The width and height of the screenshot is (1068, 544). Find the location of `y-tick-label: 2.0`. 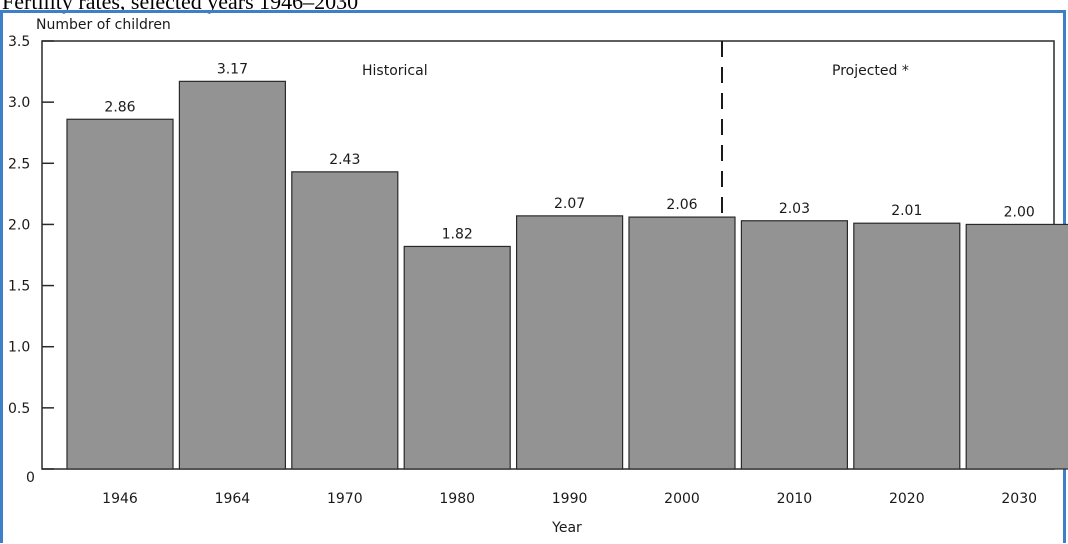

y-tick-label: 2.0 is located at coordinates (19, 225).